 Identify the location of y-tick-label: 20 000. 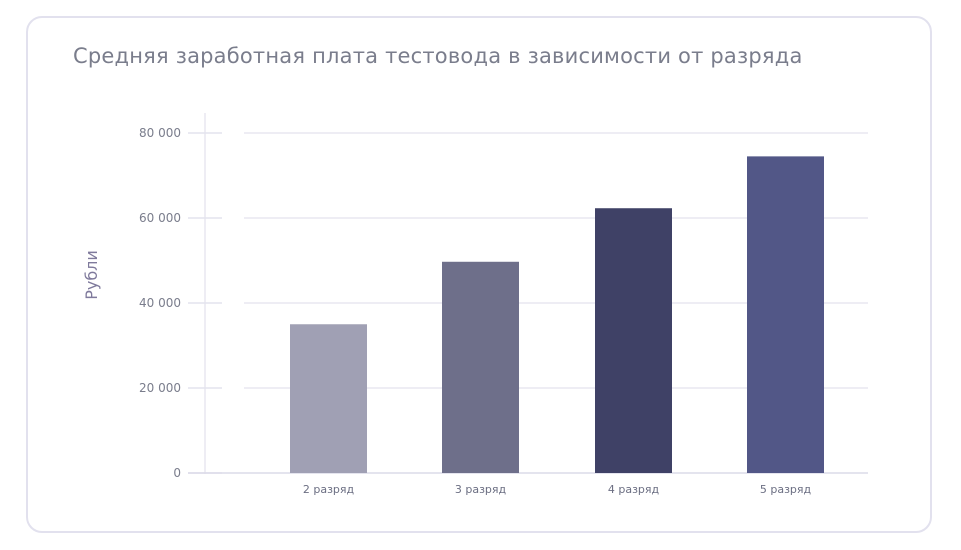
(160, 388).